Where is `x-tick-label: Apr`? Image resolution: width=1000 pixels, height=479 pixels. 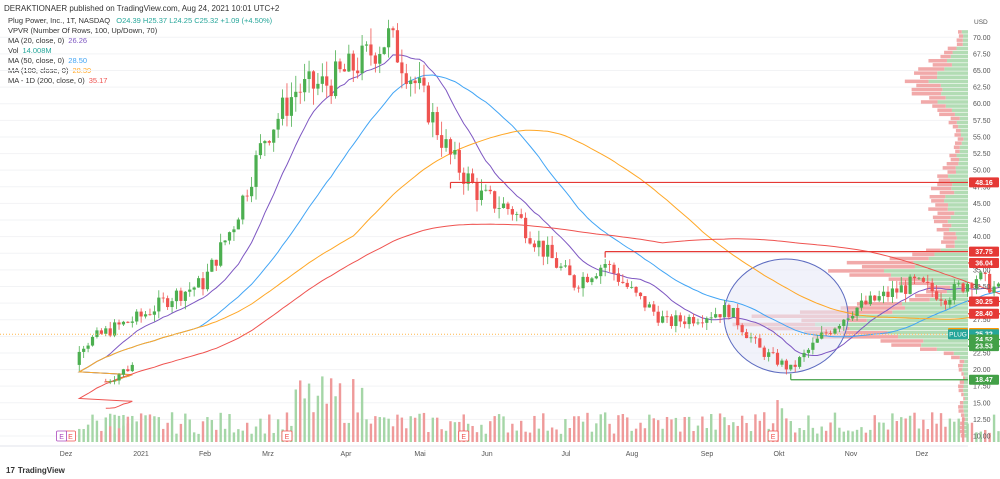 x-tick-label: Apr is located at coordinates (347, 454).